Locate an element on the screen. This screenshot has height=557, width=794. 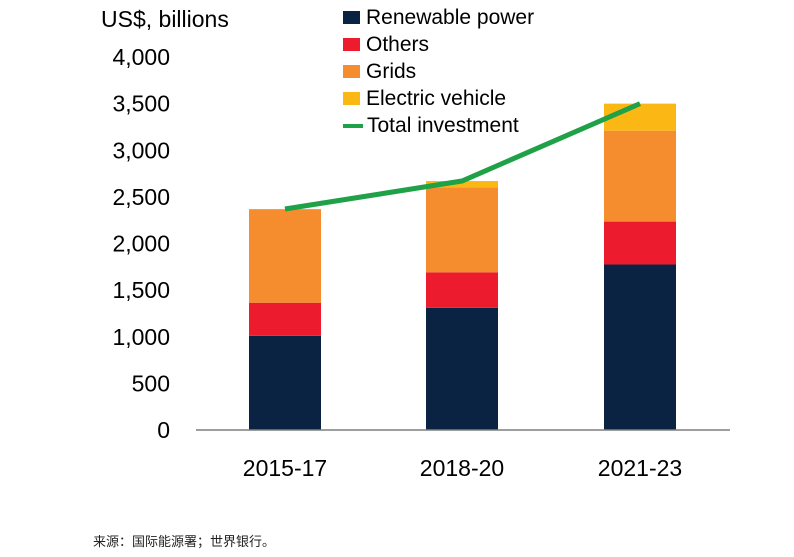
y-tick-label: 0 is located at coordinates (163, 430).